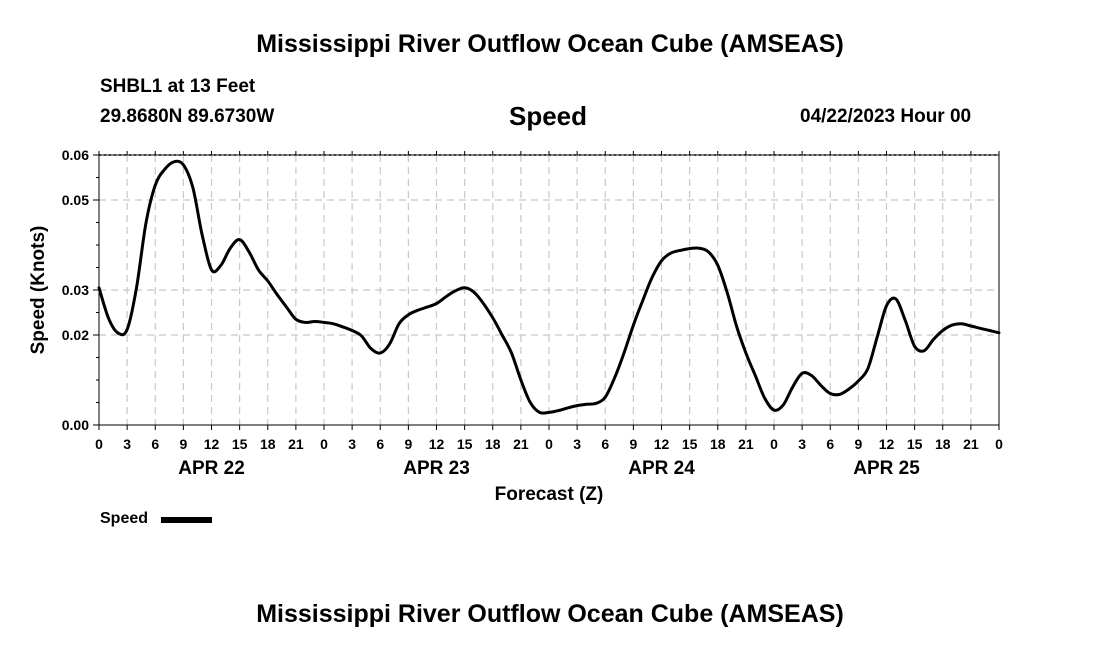 This screenshot has width=1100, height=650. Describe the element at coordinates (886, 116) in the screenshot. I see `timestamp-label: 04/22/2023 Hour 00` at that location.